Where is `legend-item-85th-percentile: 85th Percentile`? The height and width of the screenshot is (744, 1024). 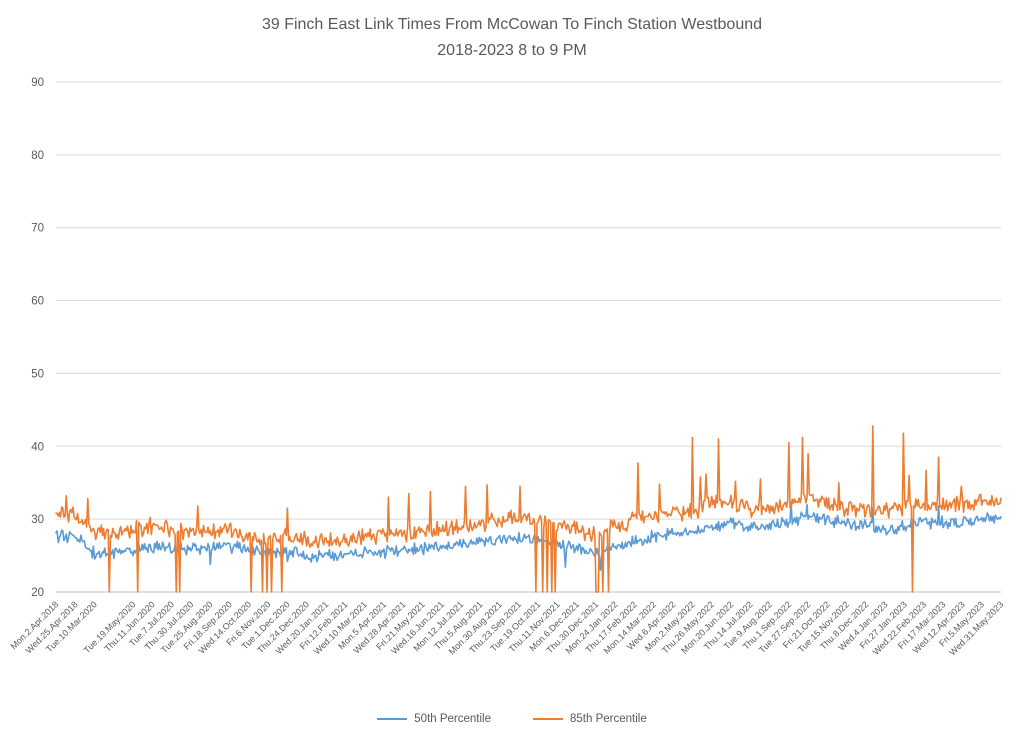 legend-item-85th-percentile: 85th Percentile is located at coordinates (590, 719).